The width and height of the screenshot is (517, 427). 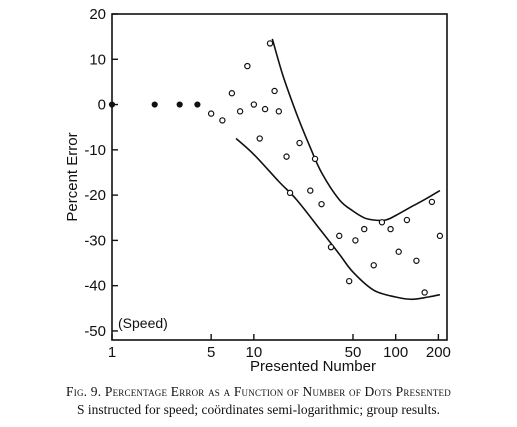 What do you see at coordinates (112, 352) in the screenshot?
I see `x-tick-label: 1` at bounding box center [112, 352].